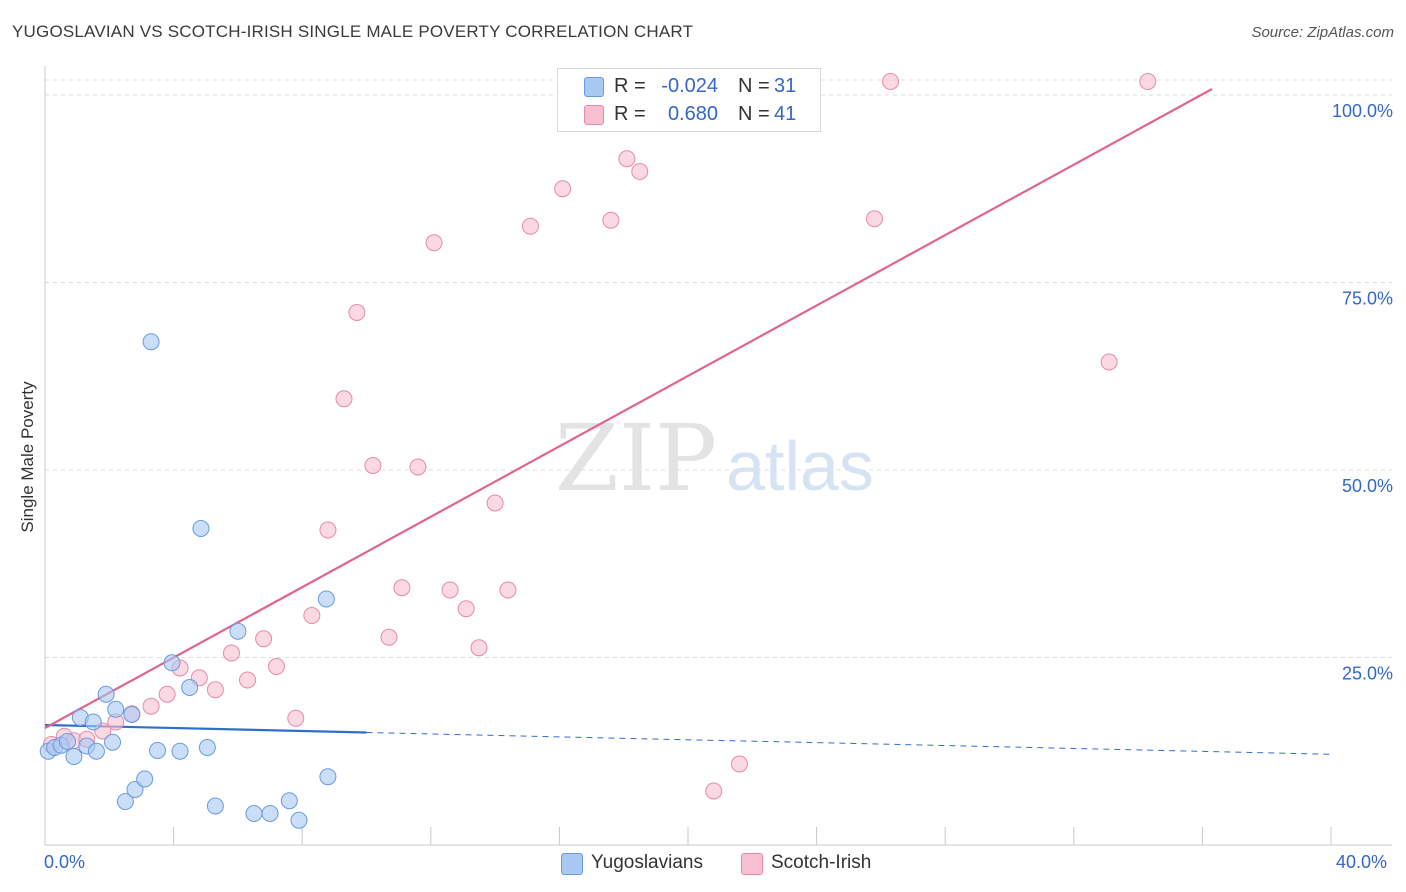 The width and height of the screenshot is (1406, 892). I want to click on series-legend: Yugoslavians Scotch-Irish, so click(703, 865).